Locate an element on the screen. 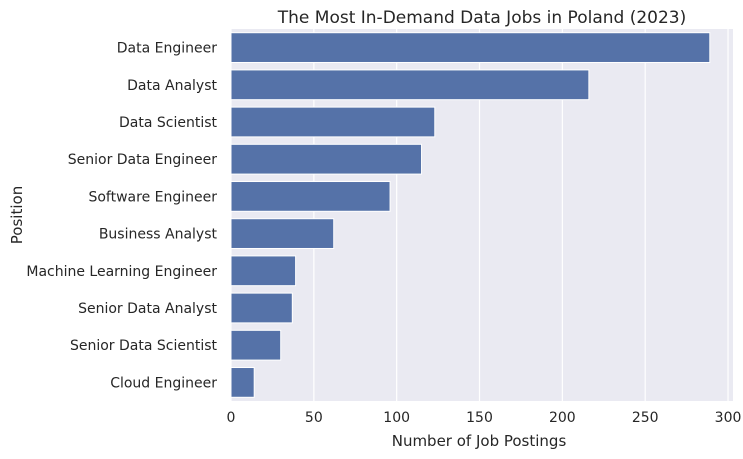  bar-business-analyst is located at coordinates (282, 233).